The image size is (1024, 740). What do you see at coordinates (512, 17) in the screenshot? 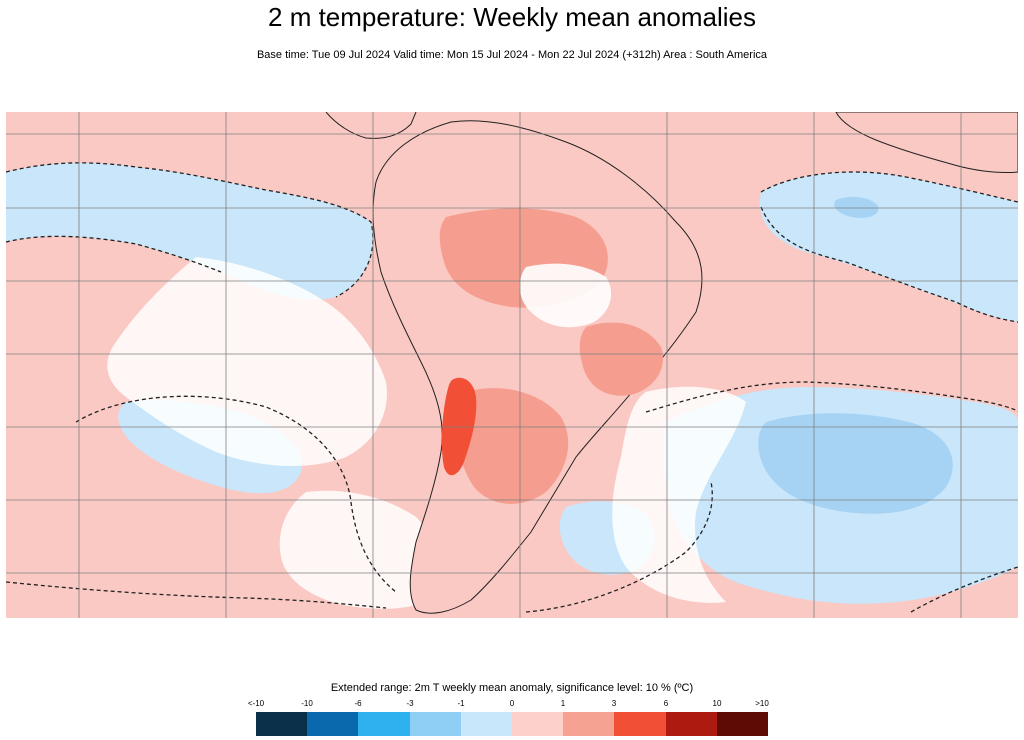
I see `map-title: 2 m temperature: Weekly mean anomalies` at bounding box center [512, 17].